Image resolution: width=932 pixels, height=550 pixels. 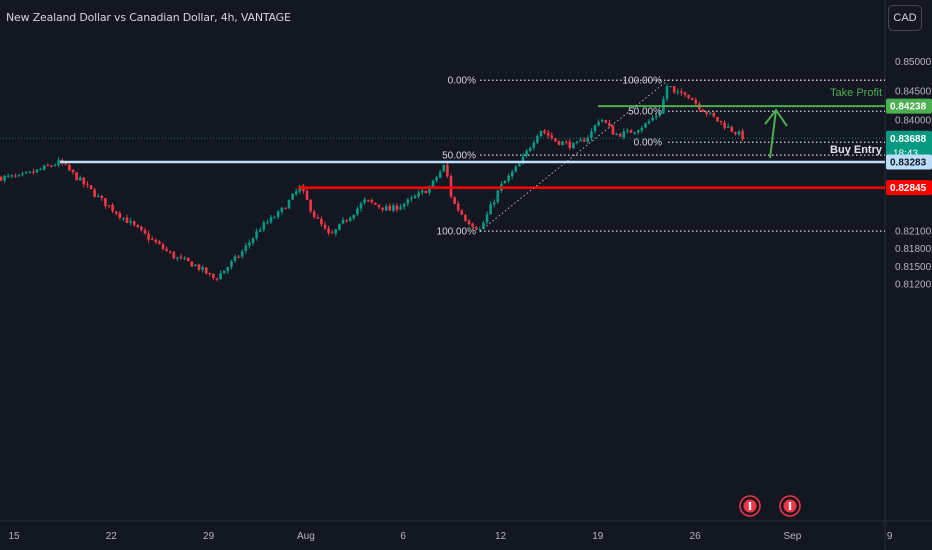 I want to click on price-tick-label: 0.82100, so click(x=913, y=232).